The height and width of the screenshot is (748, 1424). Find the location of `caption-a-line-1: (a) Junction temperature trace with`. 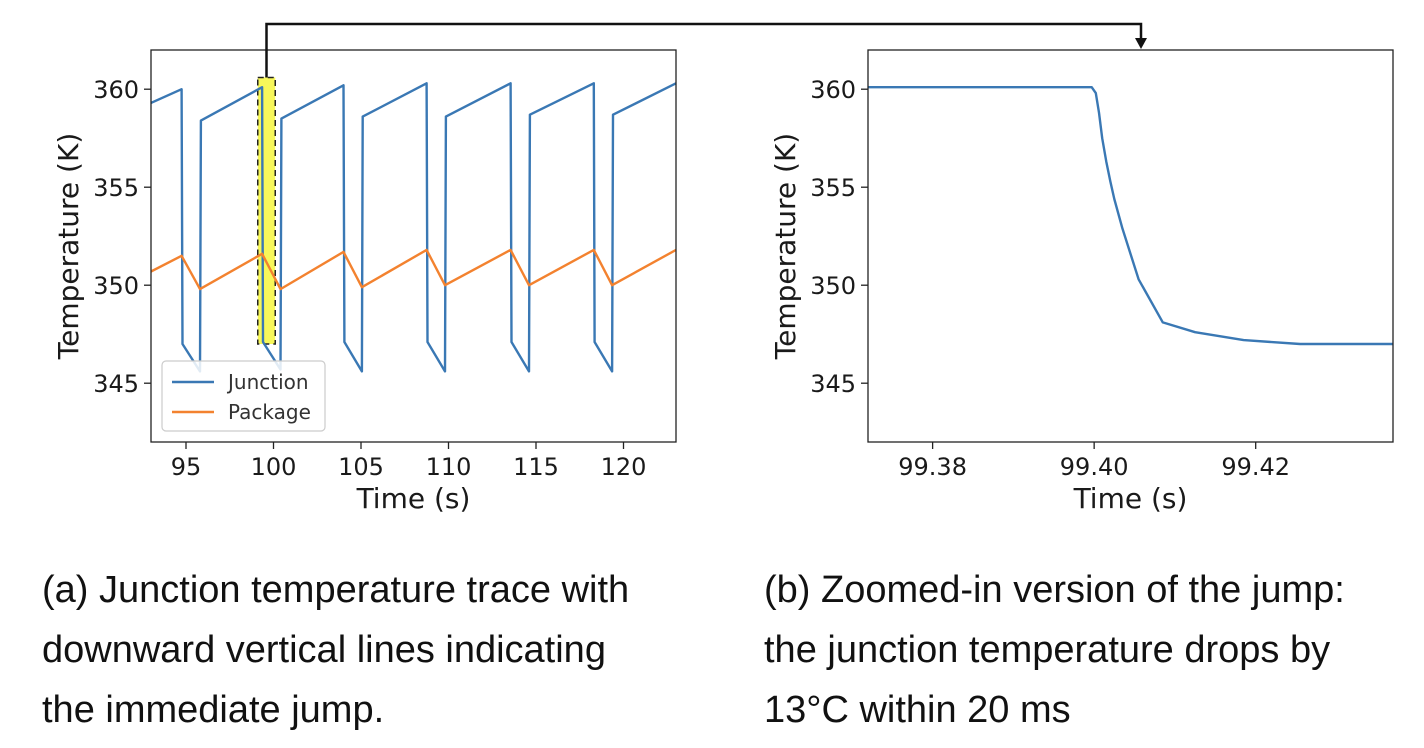

caption-a-line-1: (a) Junction temperature trace with is located at coordinates (336, 590).